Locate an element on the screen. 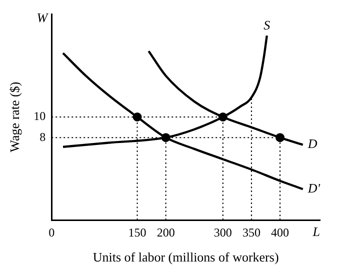 This screenshot has width=342, height=272. text: L is located at coordinates (316, 231).